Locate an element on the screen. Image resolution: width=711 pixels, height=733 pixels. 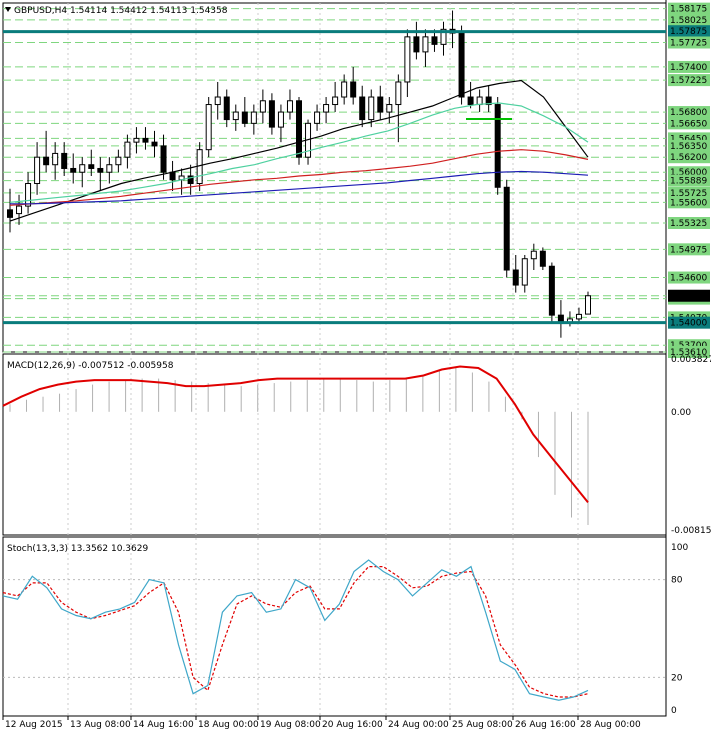
price-label: 1.56650 is located at coordinates (688, 124).